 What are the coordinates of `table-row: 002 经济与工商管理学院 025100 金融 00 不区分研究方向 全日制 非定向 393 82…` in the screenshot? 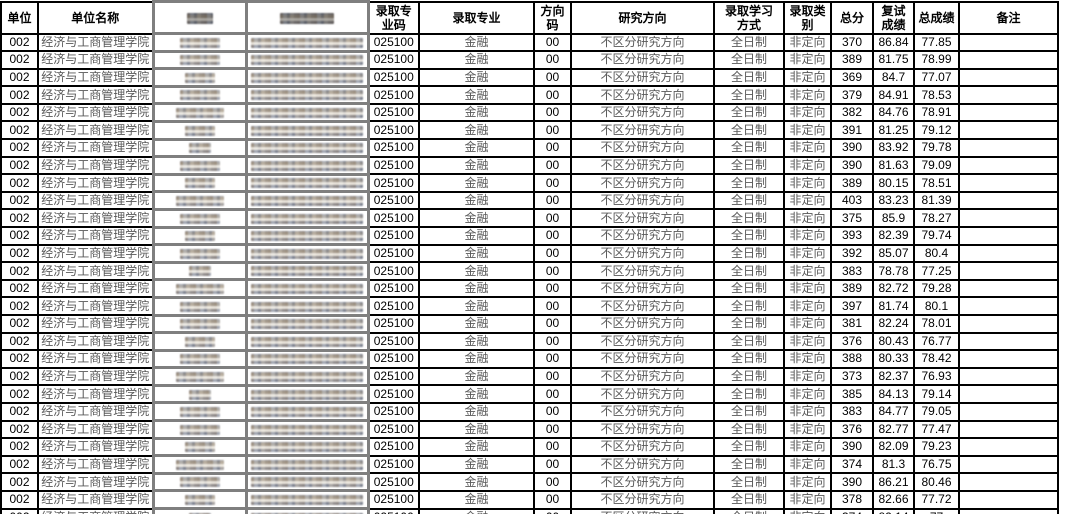 It's located at (529, 236).